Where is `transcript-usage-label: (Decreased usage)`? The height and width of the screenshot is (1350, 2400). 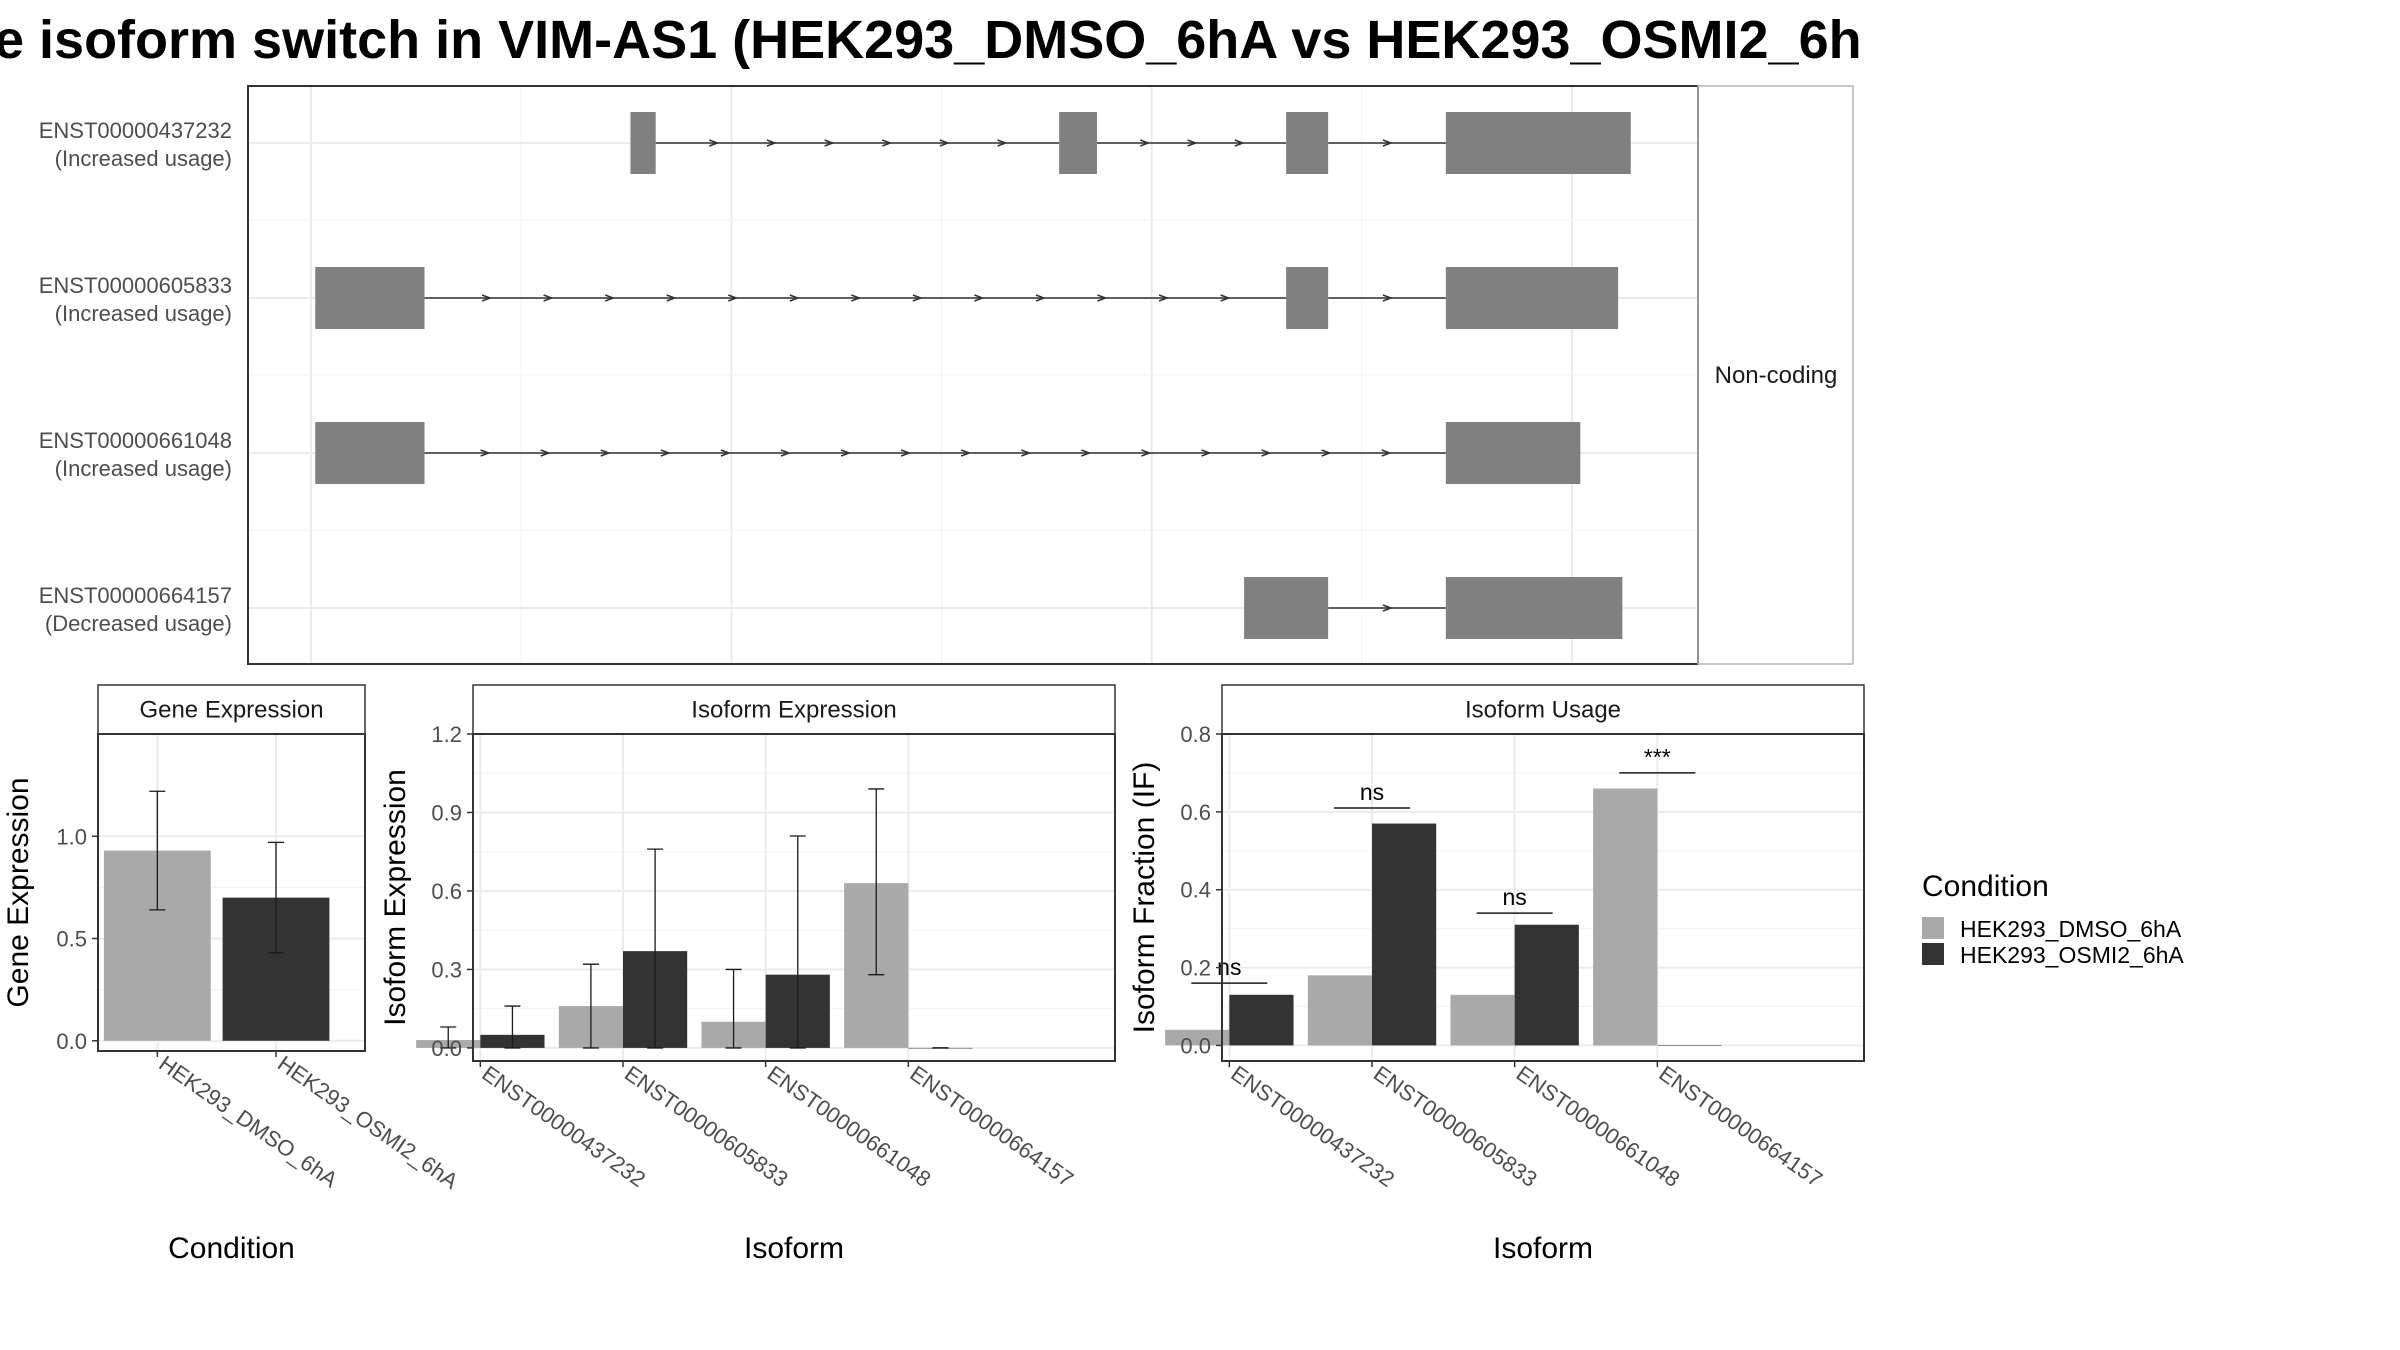
transcript-usage-label: (Decreased usage) is located at coordinates (138, 623).